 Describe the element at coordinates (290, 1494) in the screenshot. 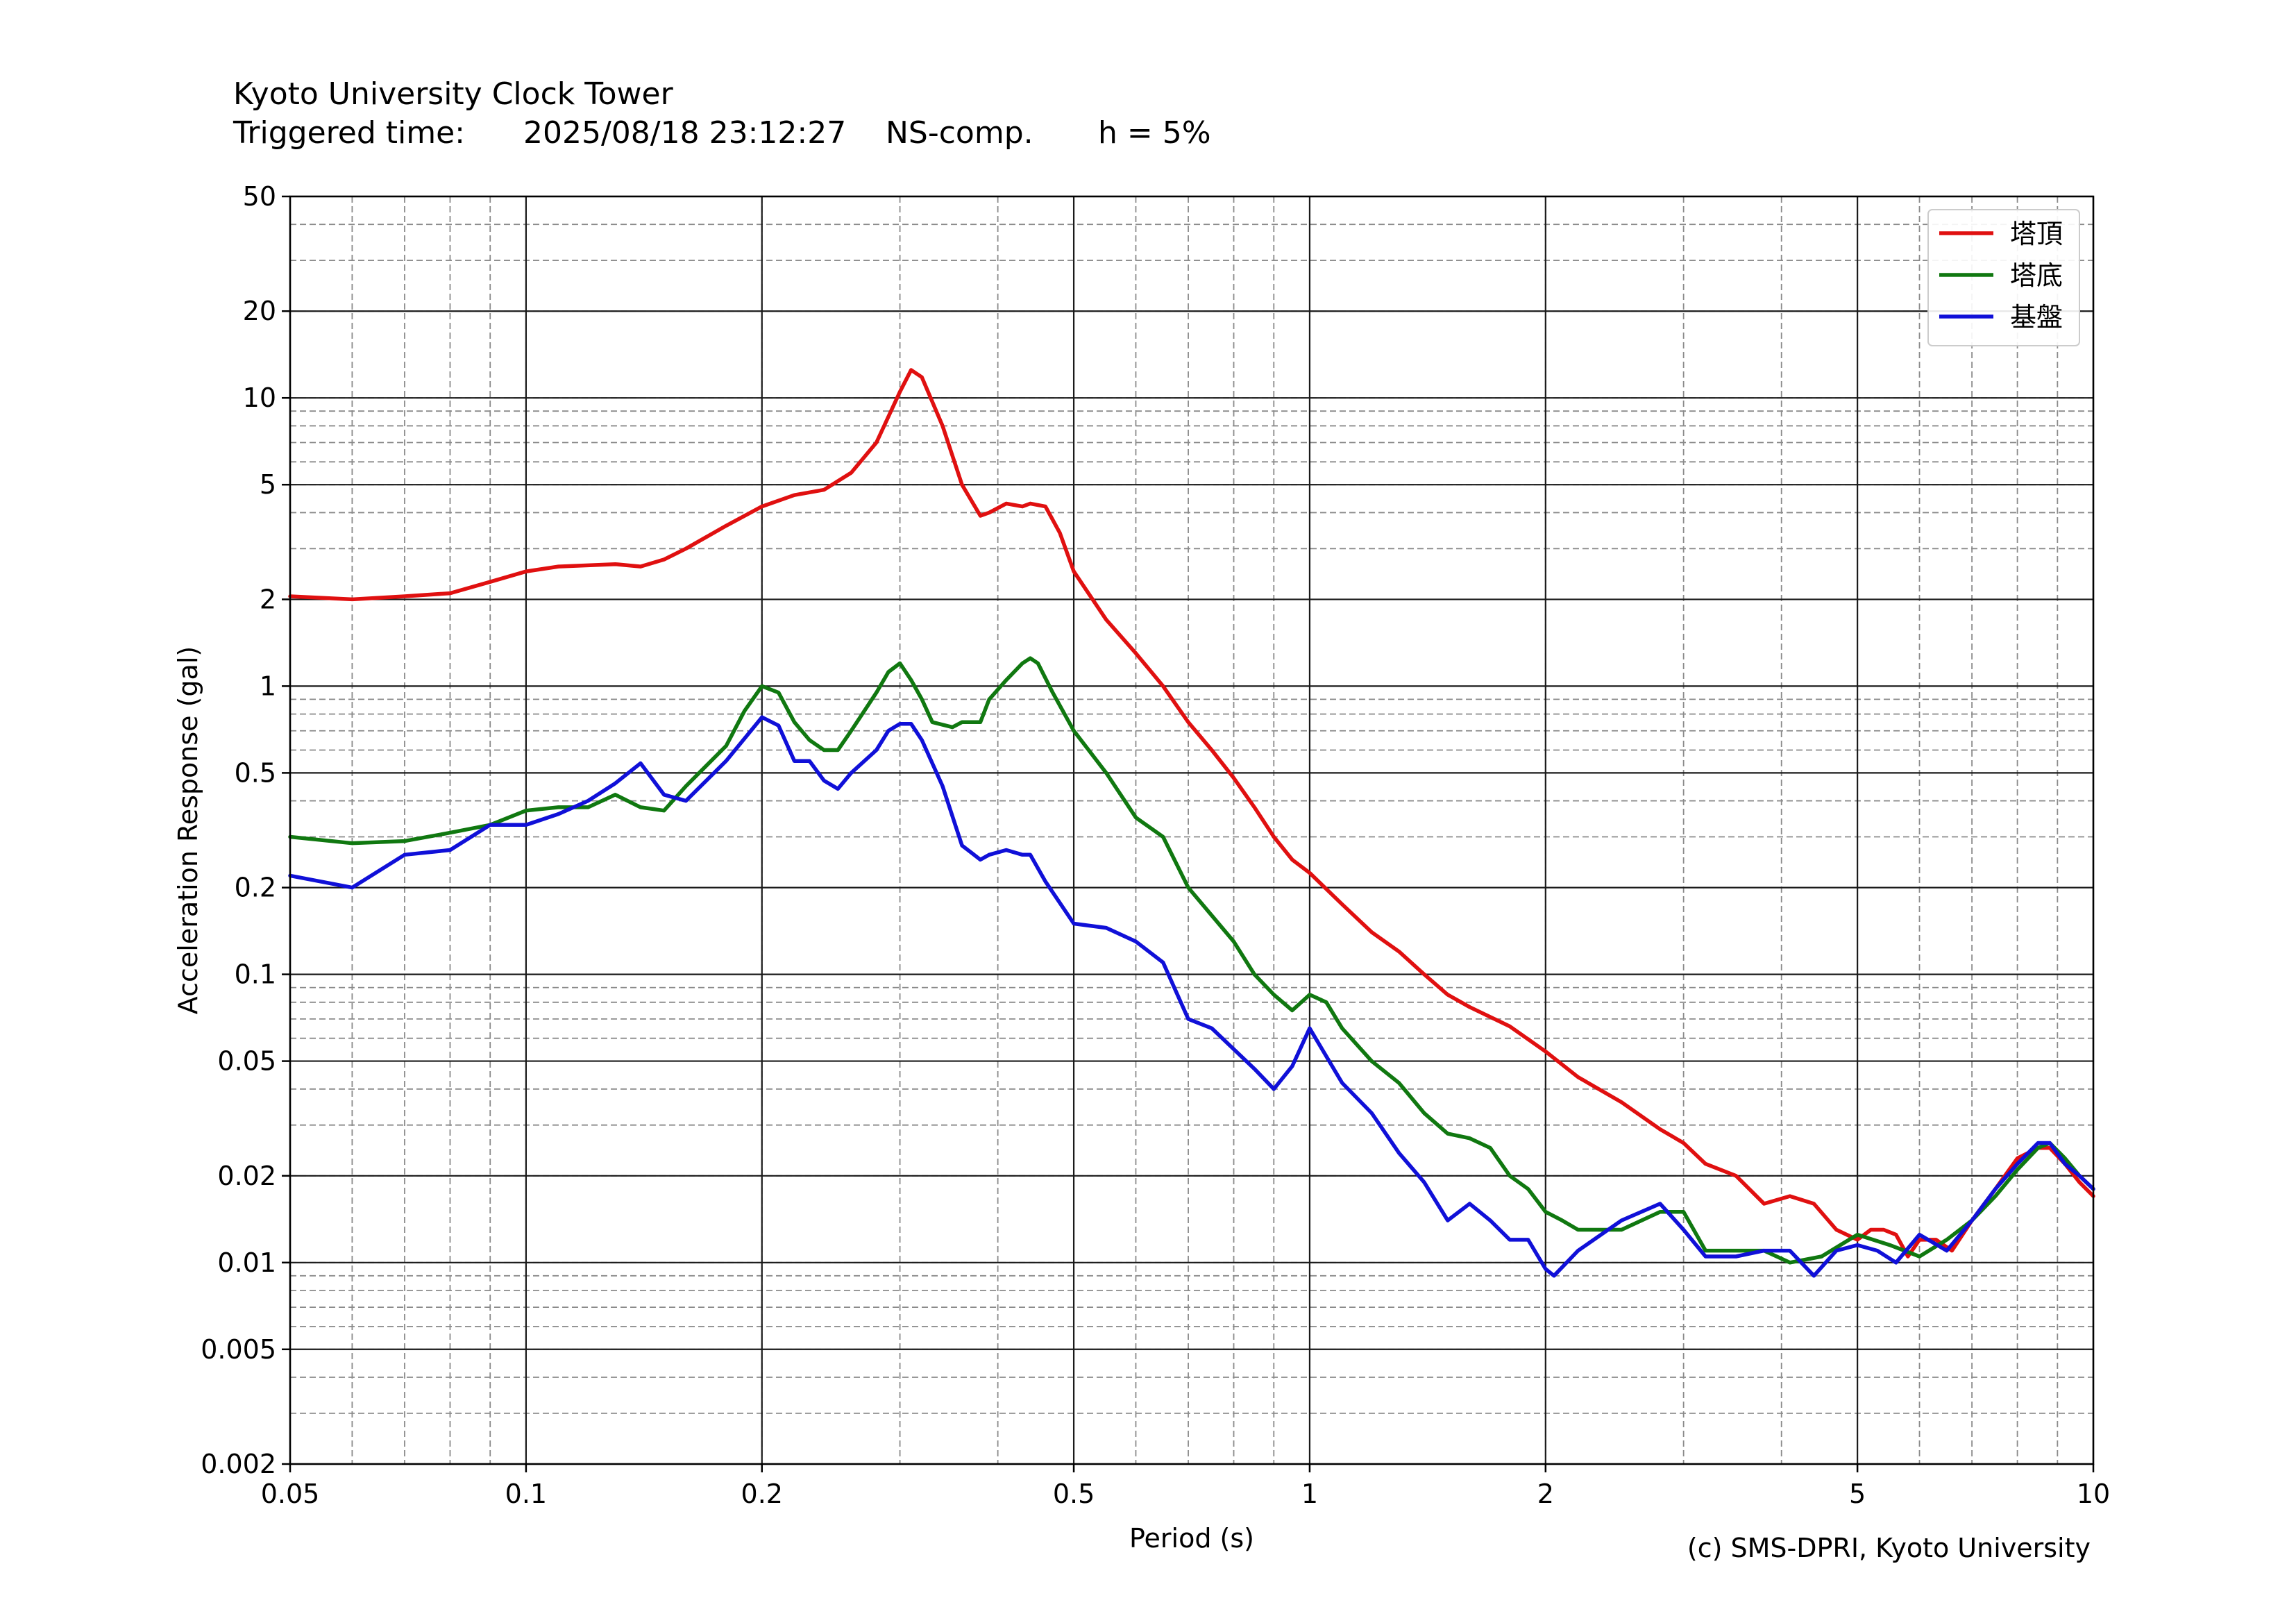

I see `x-tick-label: 0.05` at that location.